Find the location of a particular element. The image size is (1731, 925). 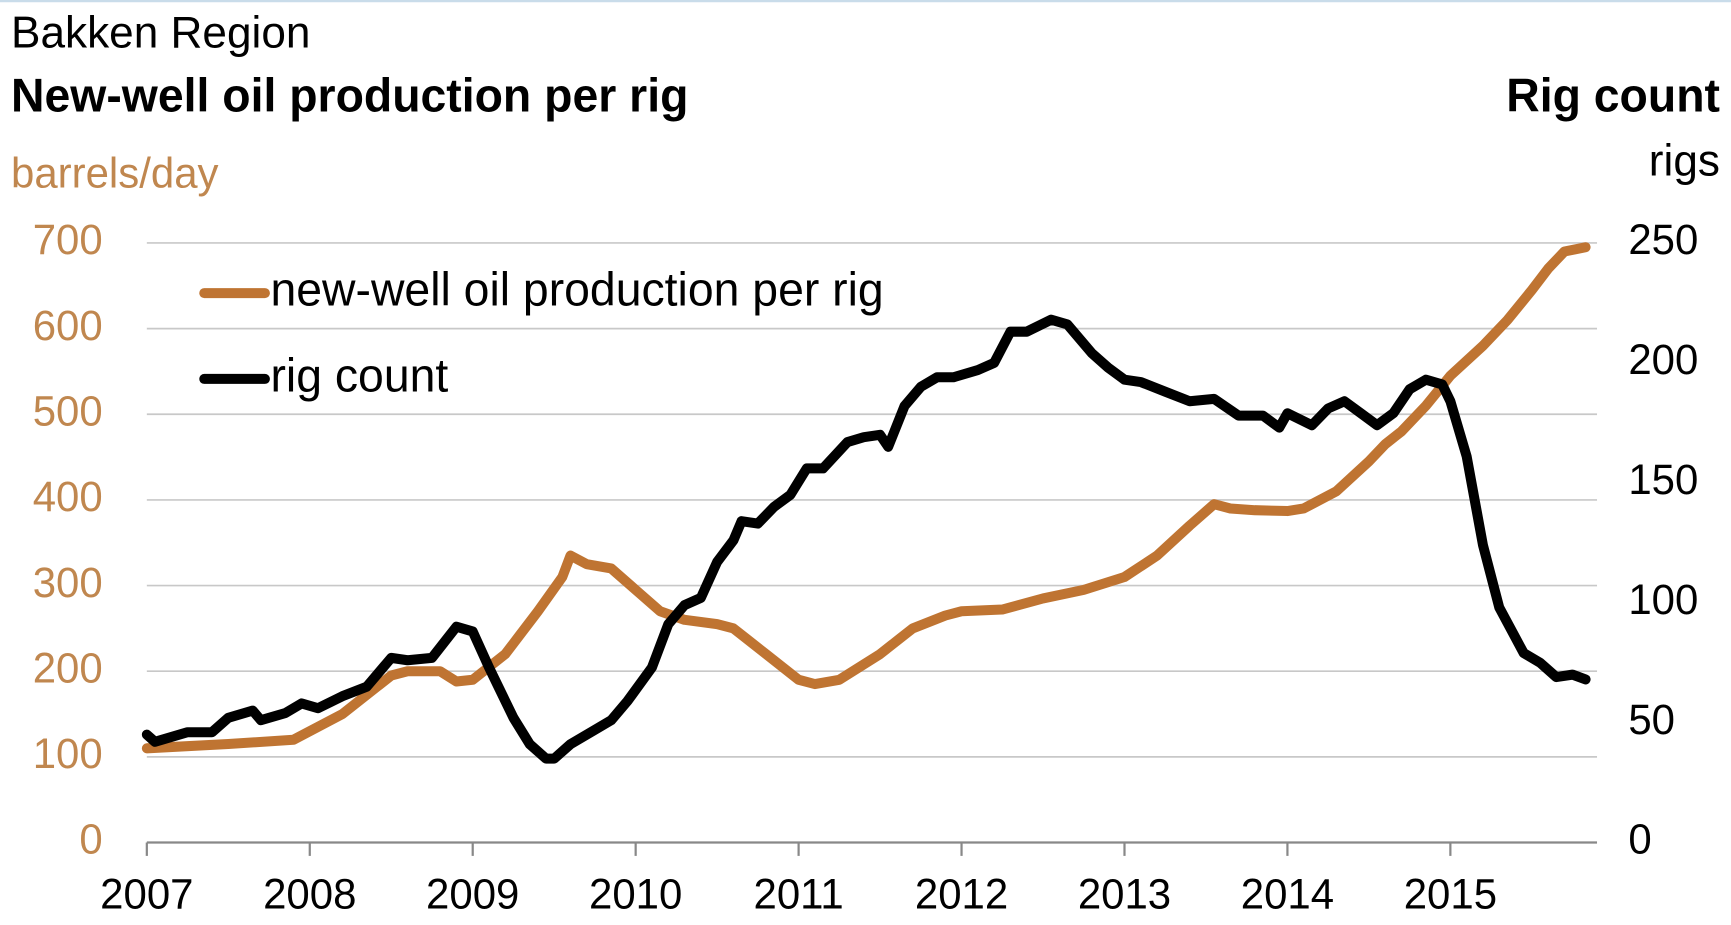

y2-unit: rigs is located at coordinates (1684, 160).